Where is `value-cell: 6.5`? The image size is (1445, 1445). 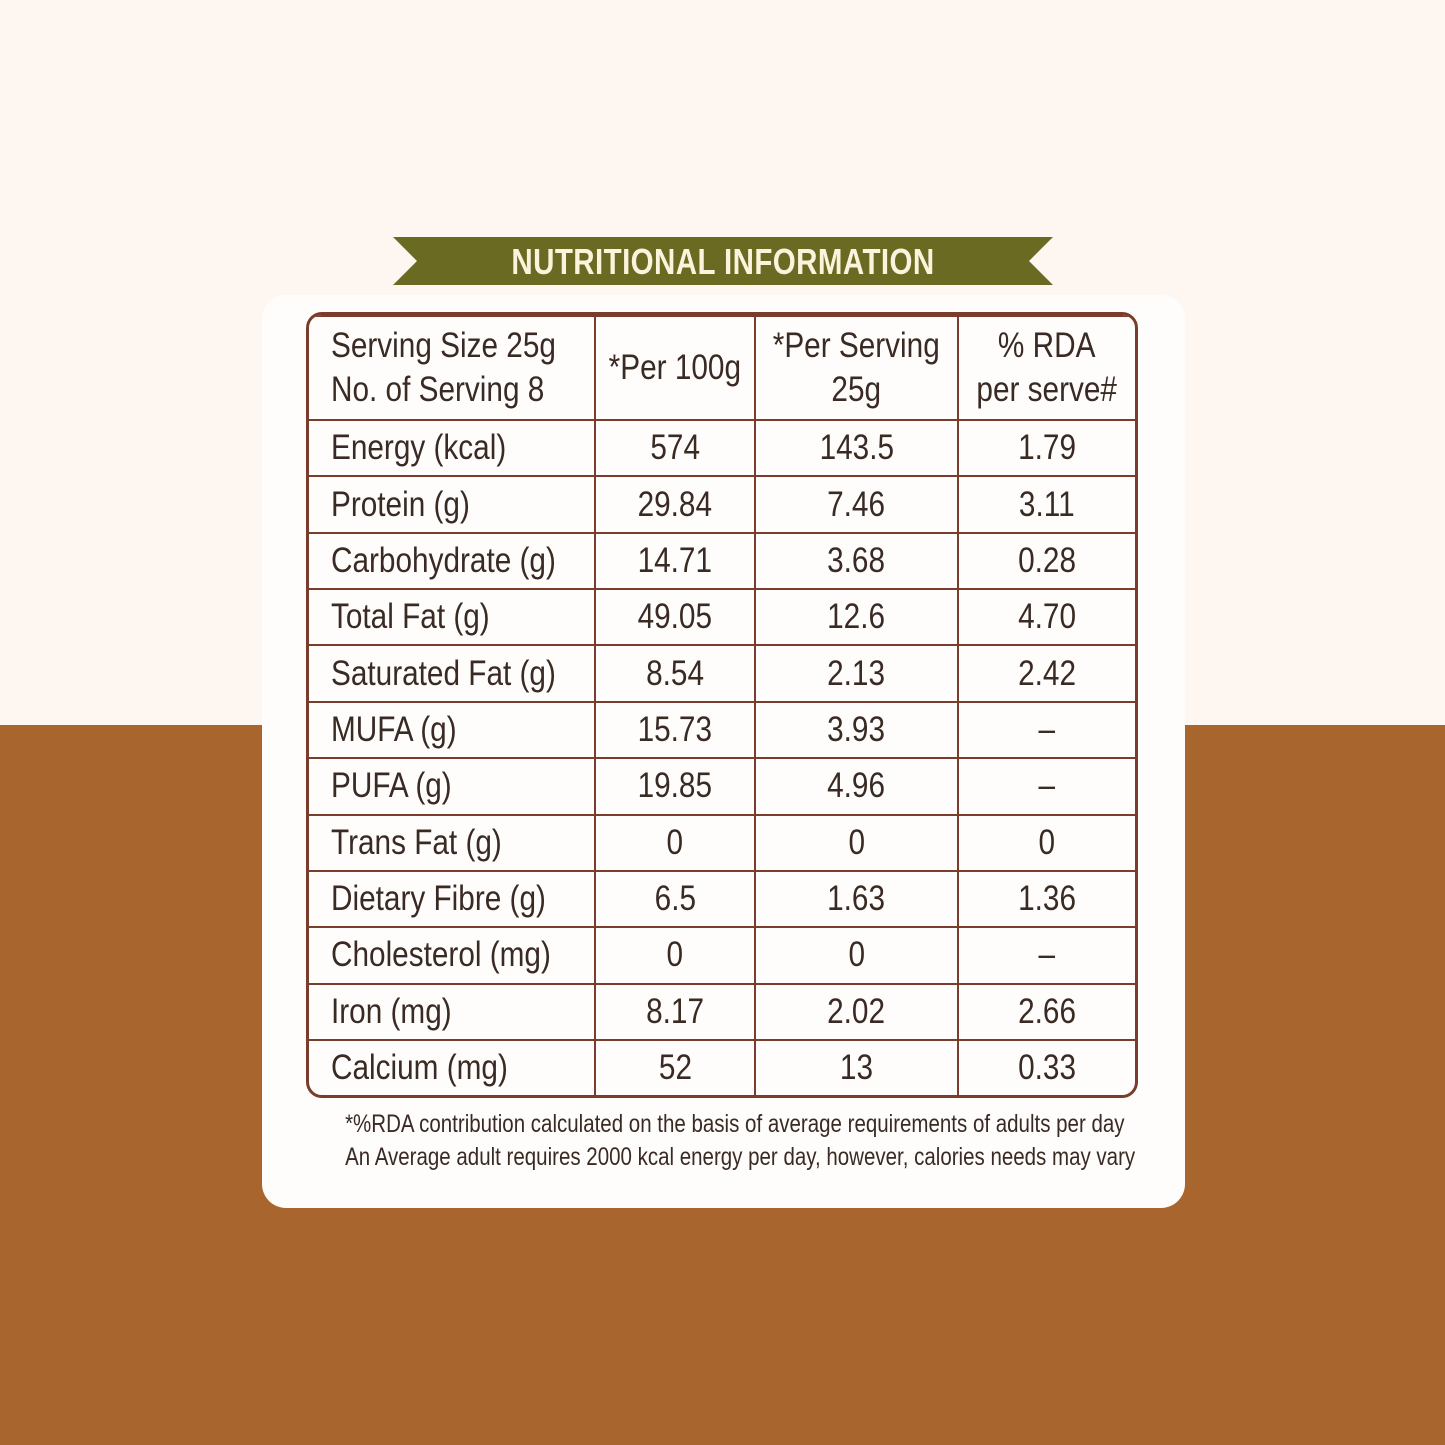
value-cell: 6.5 is located at coordinates (675, 899).